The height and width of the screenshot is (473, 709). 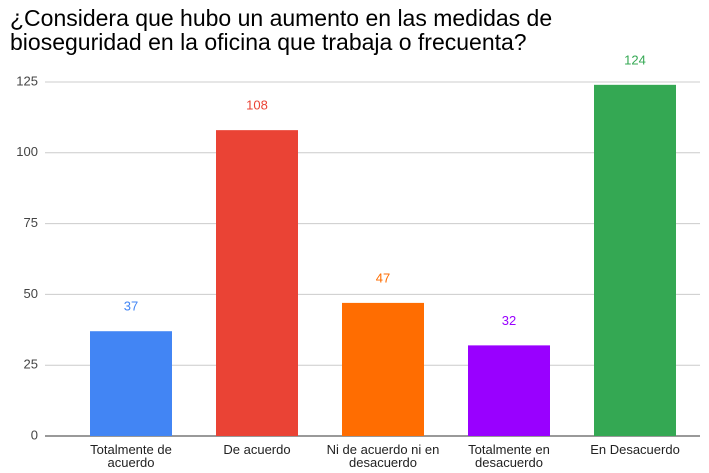 I want to click on data-label: 37, so click(x=131, y=306).